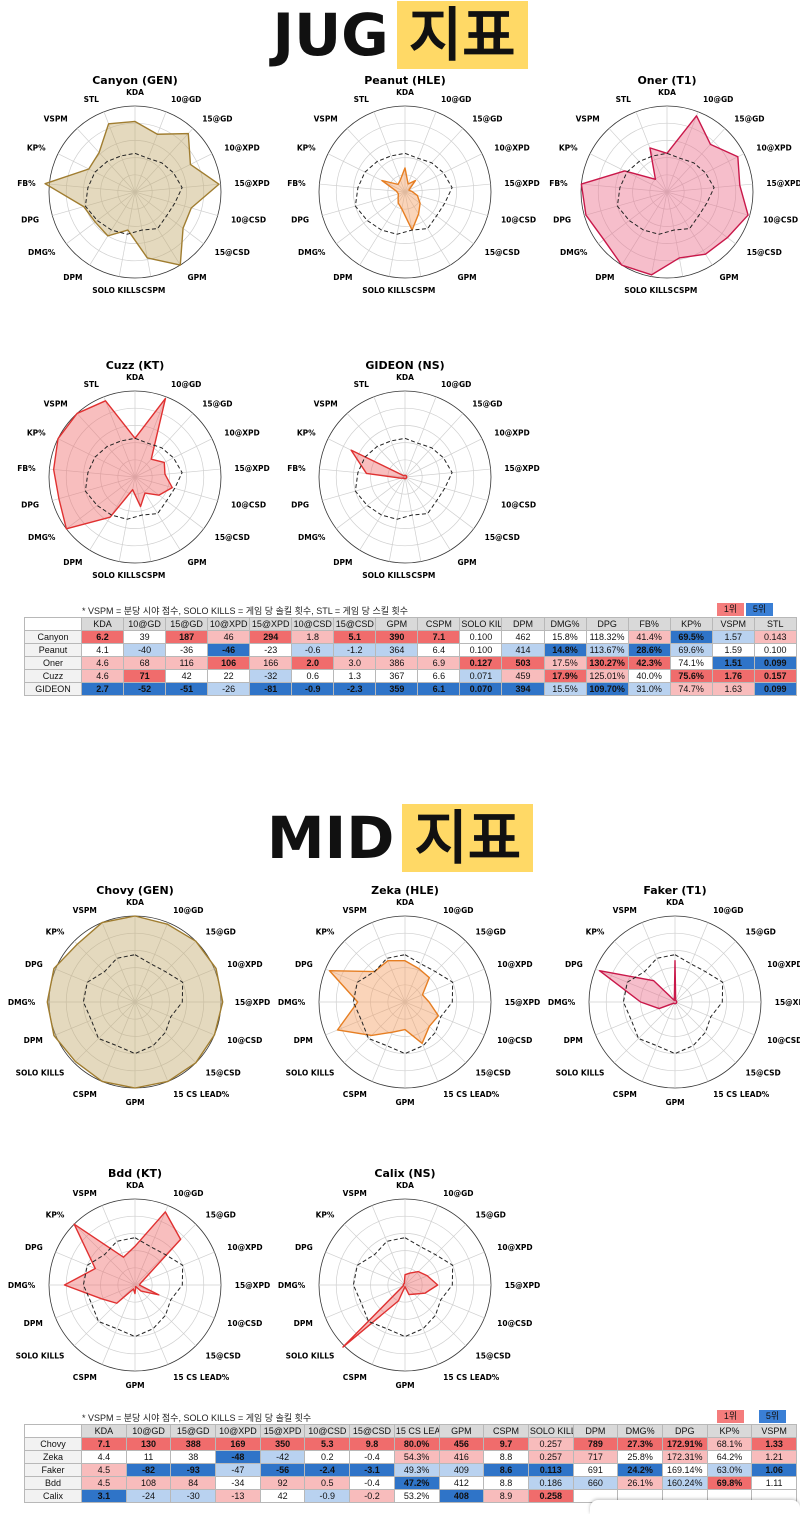  What do you see at coordinates (397, 624) in the screenshot?
I see `column-header: GPM` at bounding box center [397, 624].